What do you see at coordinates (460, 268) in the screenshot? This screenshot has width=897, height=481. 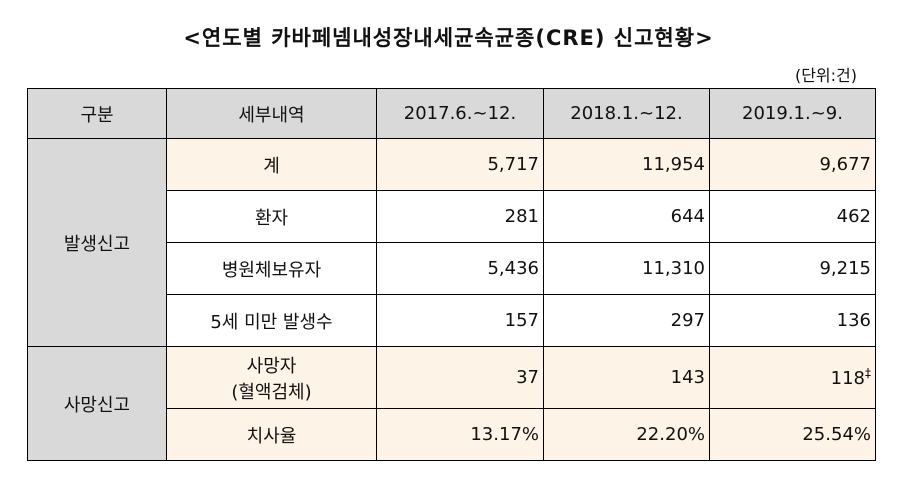 I see `cell-value: 5,436` at bounding box center [460, 268].